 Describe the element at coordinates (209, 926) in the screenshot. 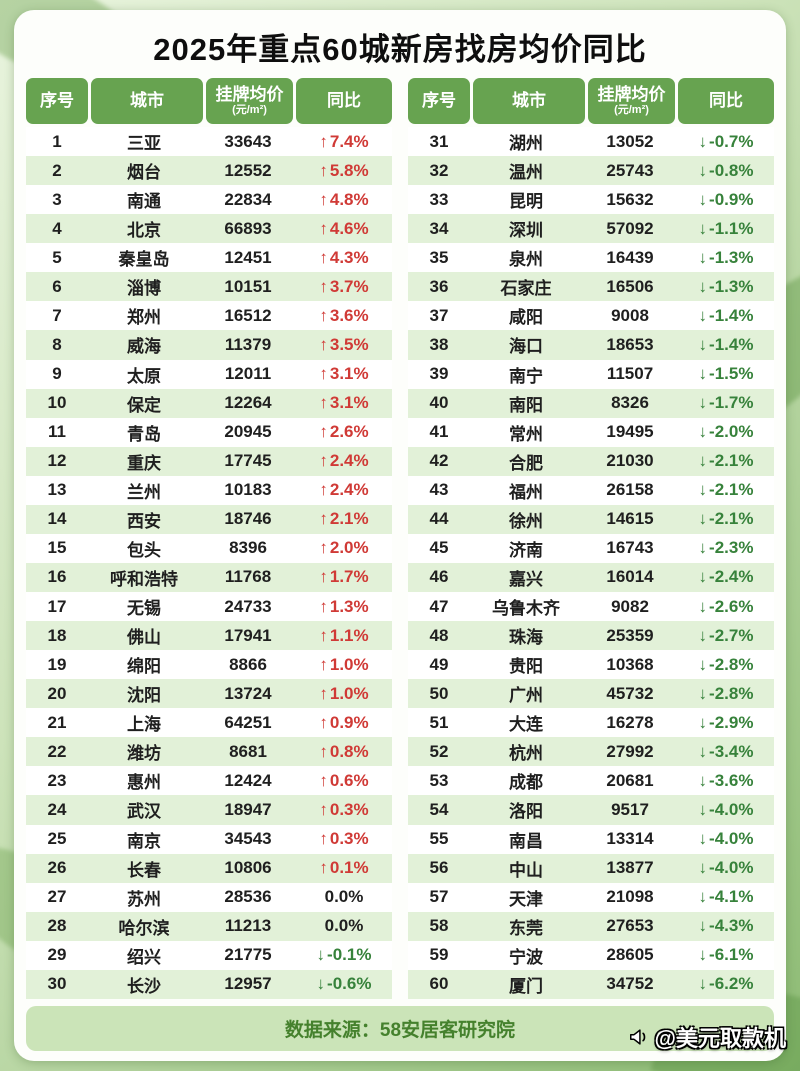

I see `table-row: 28 哈尔滨 11213 0.0%` at that location.